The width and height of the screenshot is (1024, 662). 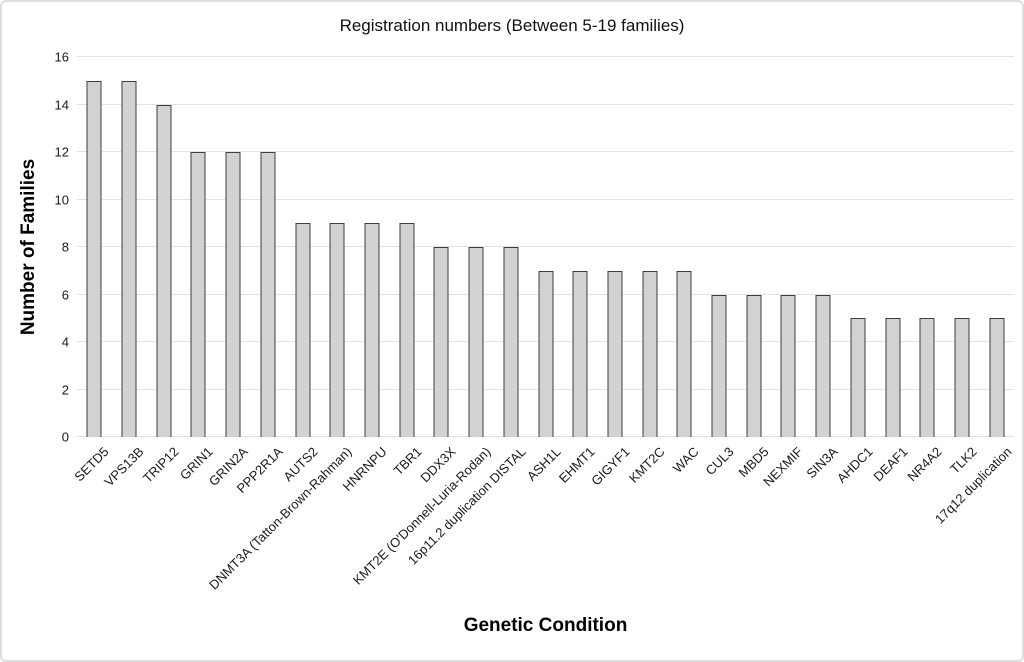 I want to click on x-category-label: KMT2C, so click(x=646, y=465).